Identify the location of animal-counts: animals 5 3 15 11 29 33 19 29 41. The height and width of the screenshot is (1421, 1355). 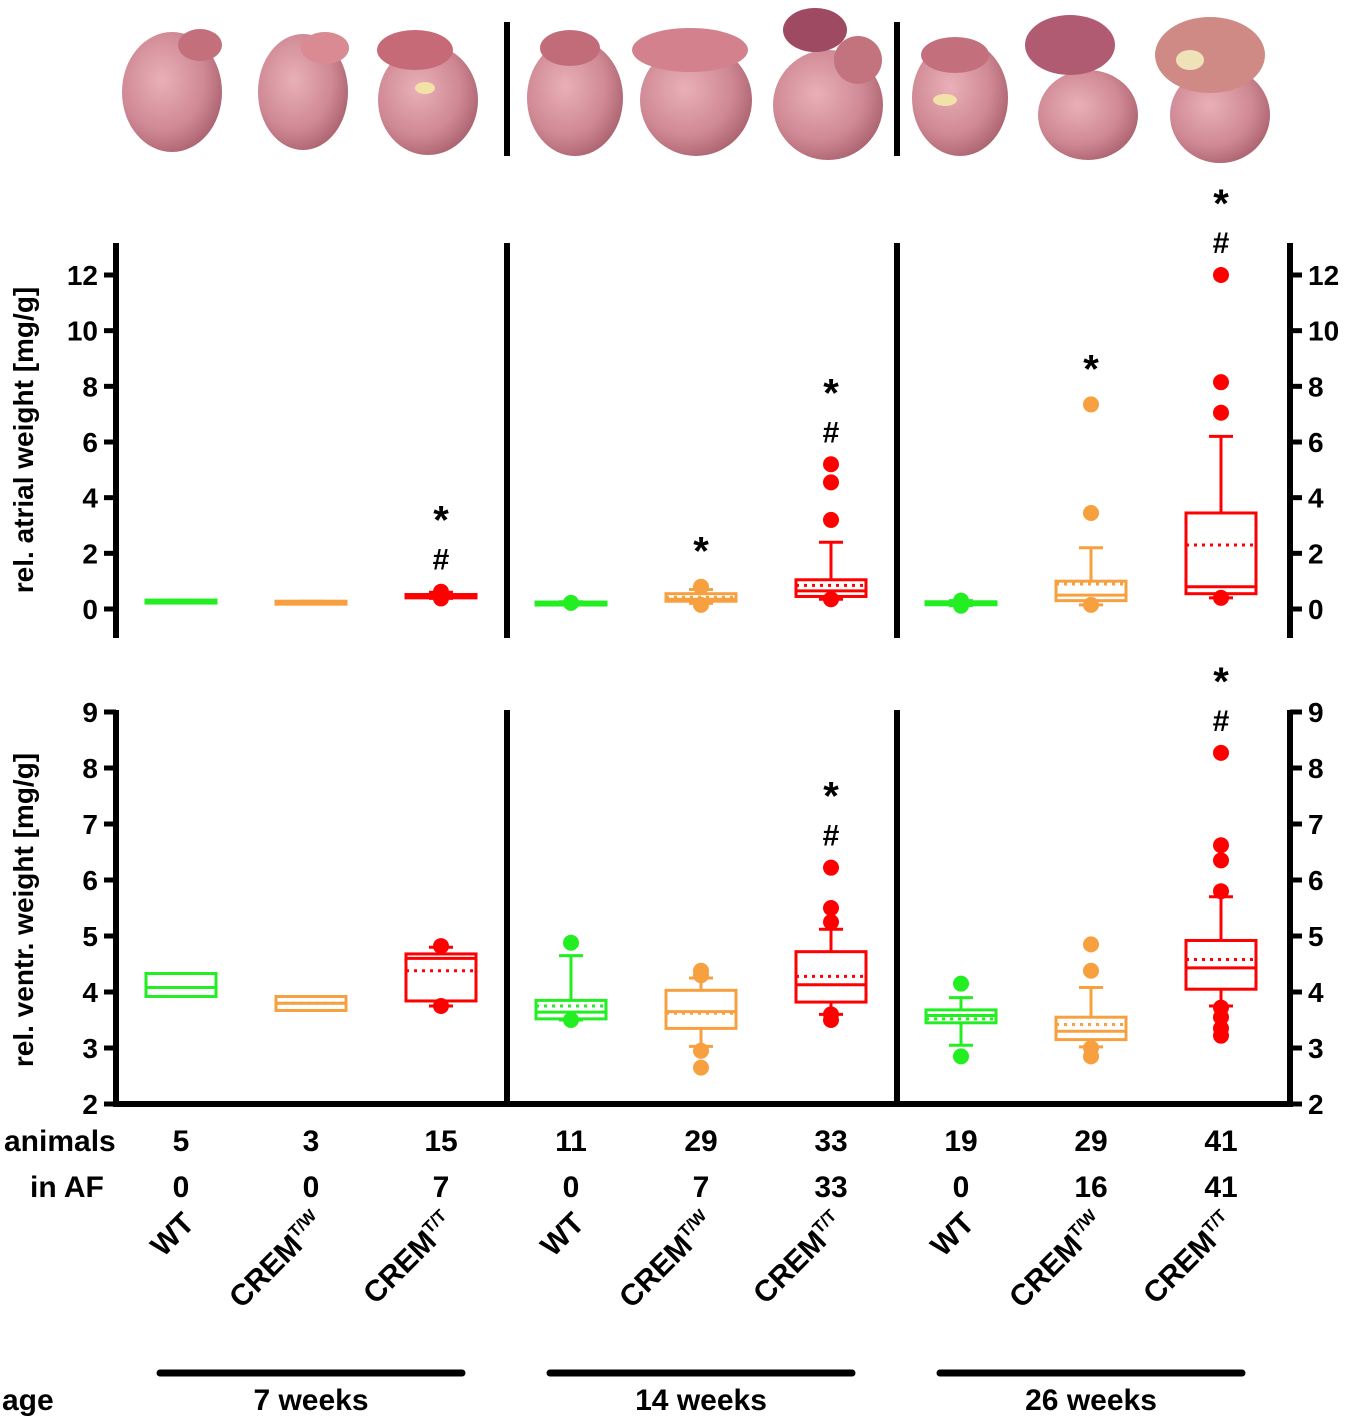
(621, 1141).